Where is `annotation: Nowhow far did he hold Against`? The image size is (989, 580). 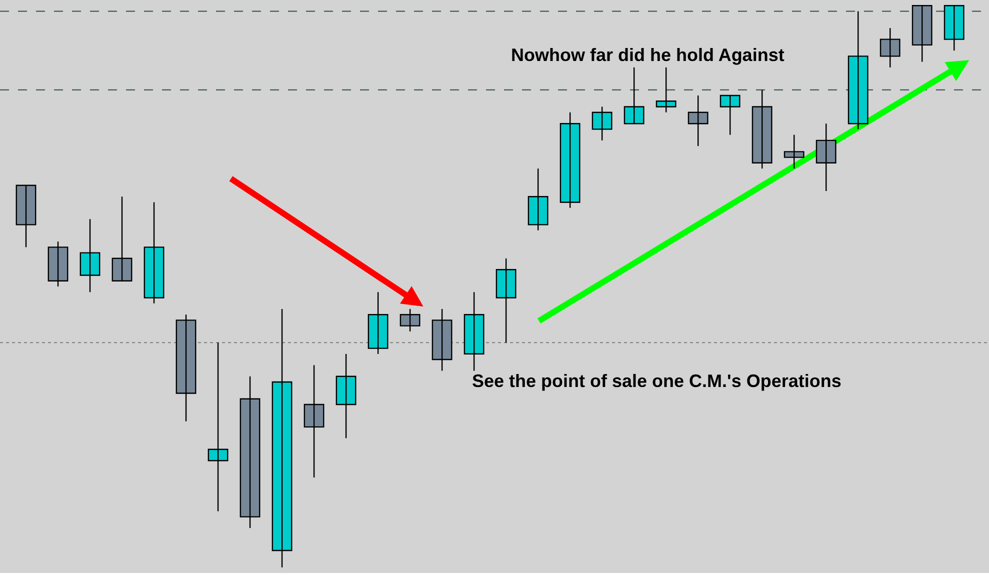 annotation: Nowhow far did he hold Against is located at coordinates (647, 55).